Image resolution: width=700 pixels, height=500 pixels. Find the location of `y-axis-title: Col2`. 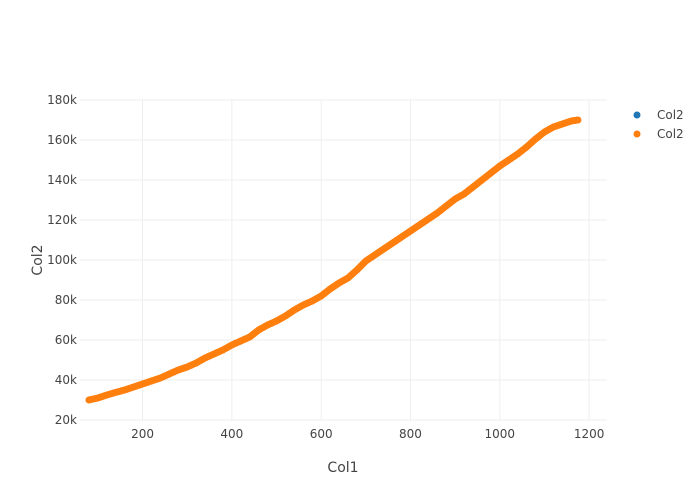

y-axis-title: Col2 is located at coordinates (38, 259).